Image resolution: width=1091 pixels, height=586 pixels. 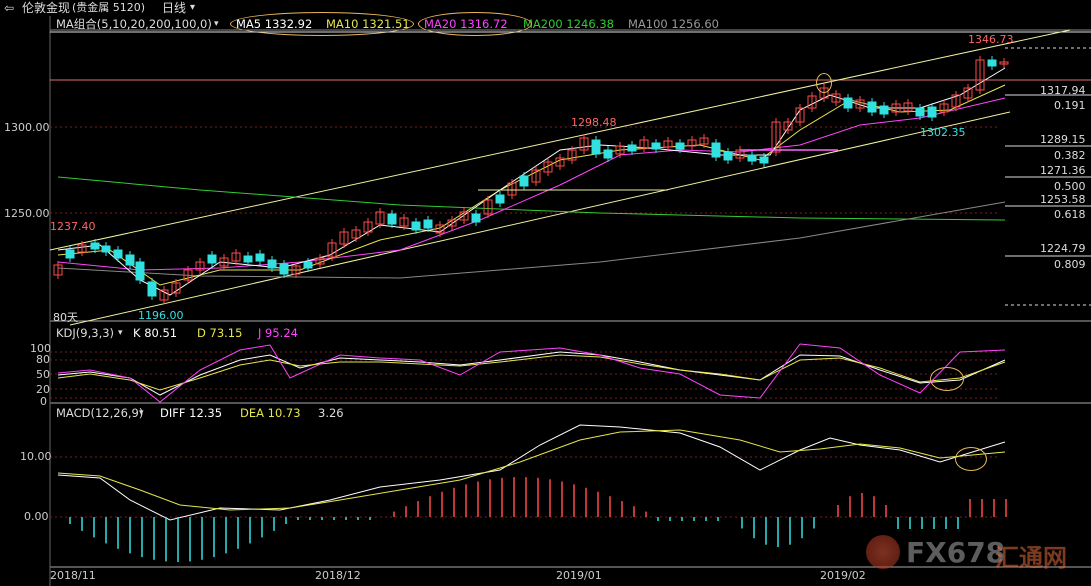 What do you see at coordinates (85, 333) in the screenshot?
I see `kdj-label: KDJ(9,3,3)` at bounding box center [85, 333].